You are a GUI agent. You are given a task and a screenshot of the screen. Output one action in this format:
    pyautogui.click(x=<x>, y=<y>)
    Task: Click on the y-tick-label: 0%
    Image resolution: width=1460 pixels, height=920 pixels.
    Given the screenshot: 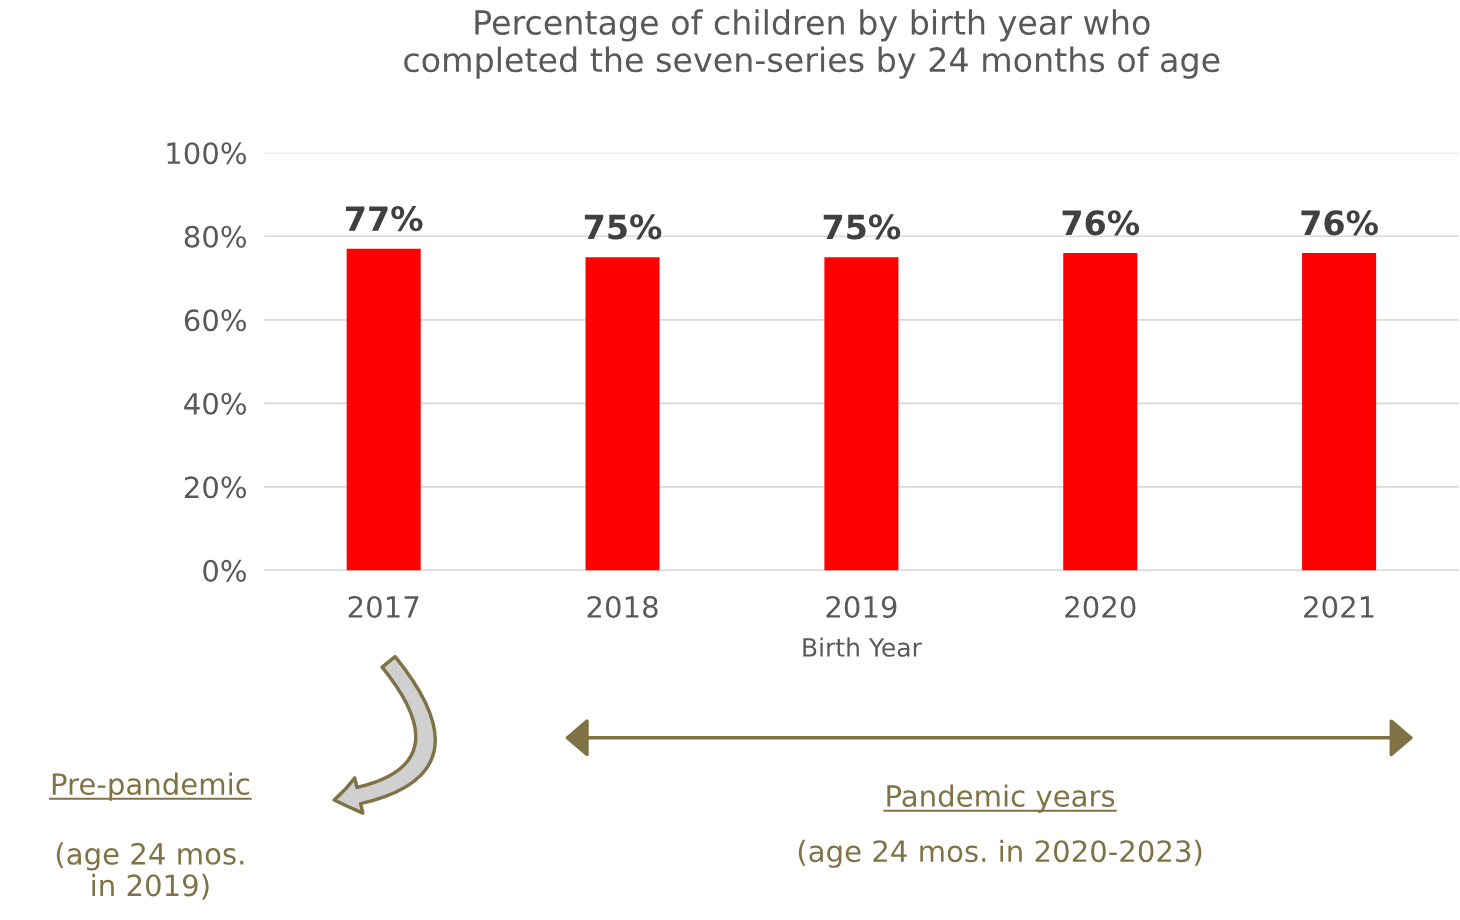 What is the action you would take?
    pyautogui.click(x=224, y=570)
    